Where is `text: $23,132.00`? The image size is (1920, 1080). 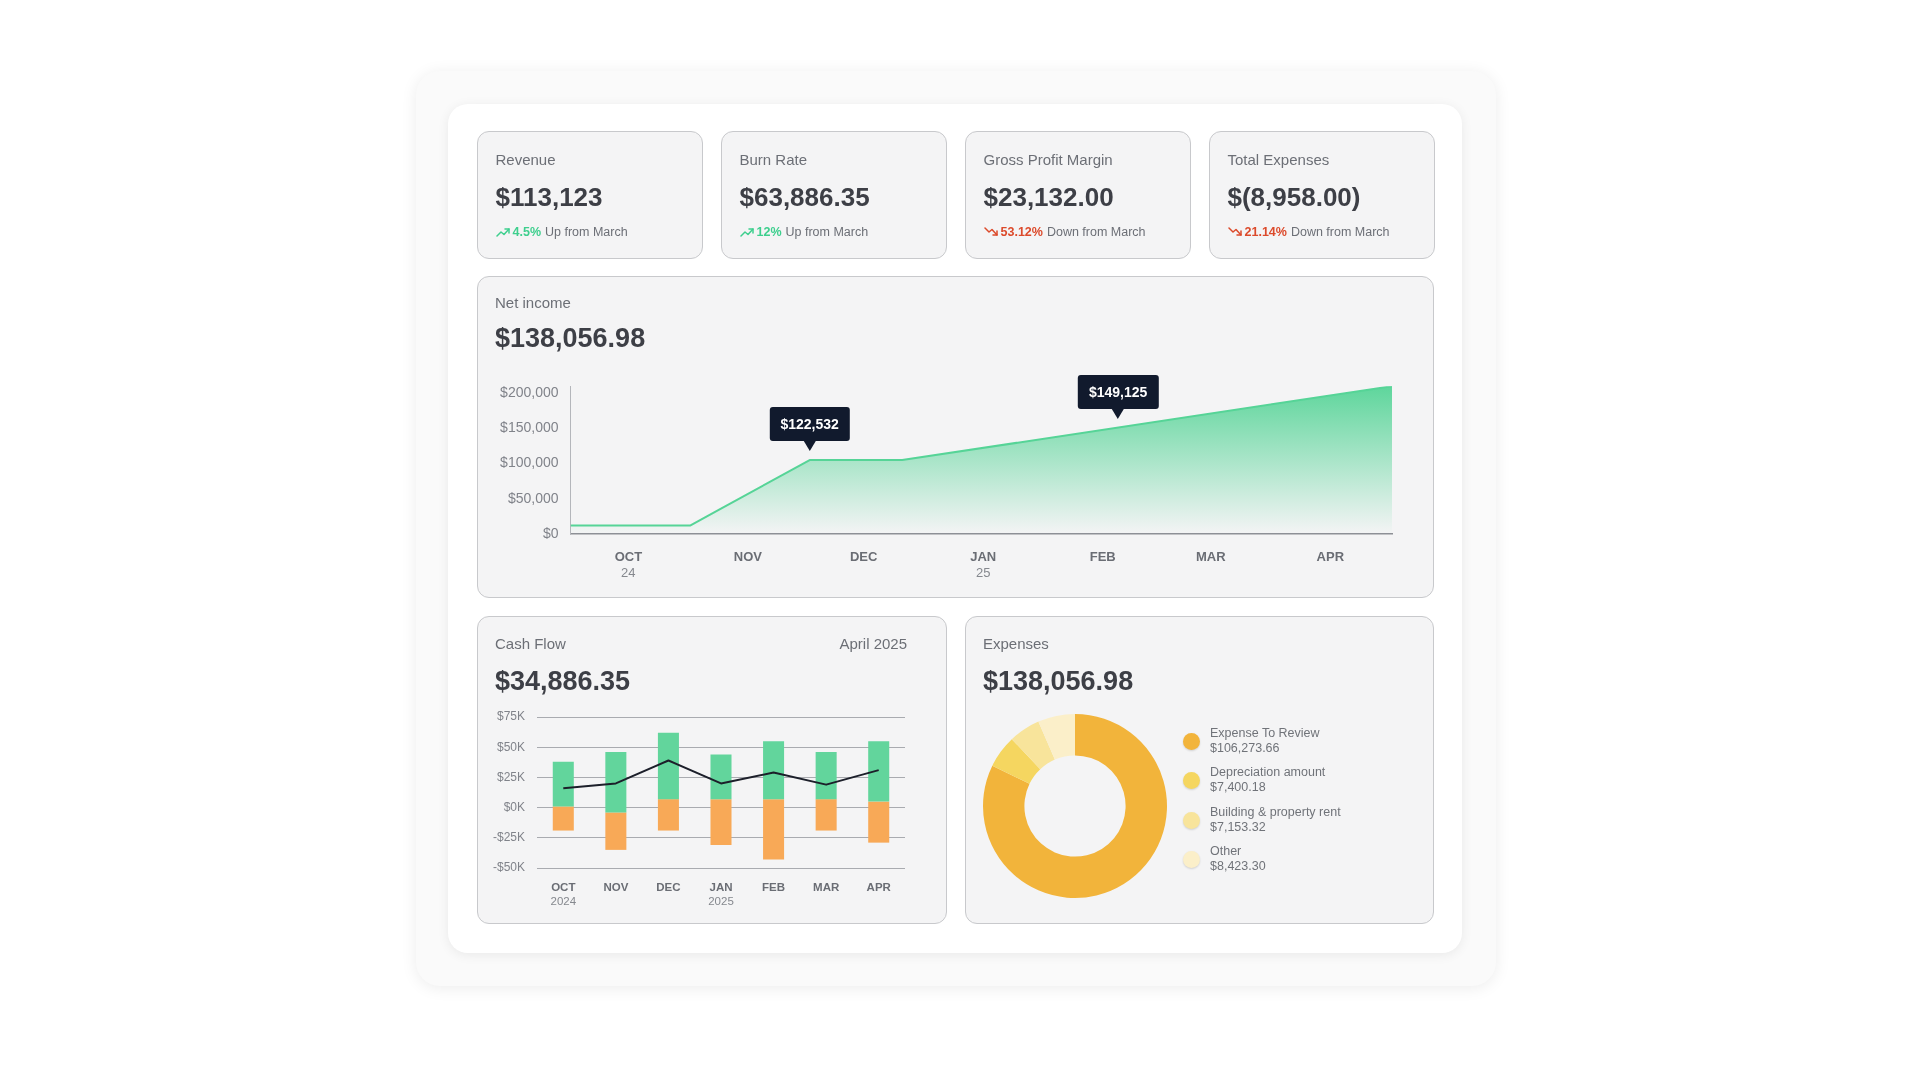
text: $23,132.00 is located at coordinates (1048, 196).